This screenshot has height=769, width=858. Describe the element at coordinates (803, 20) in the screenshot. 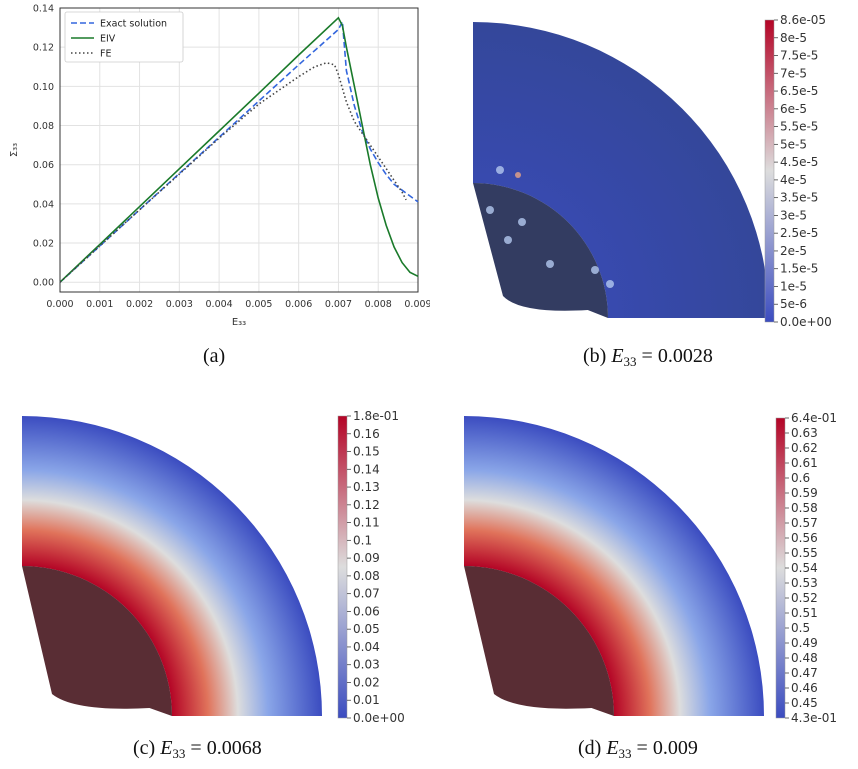

I see `colorbar-label: 8.6e-05` at that location.